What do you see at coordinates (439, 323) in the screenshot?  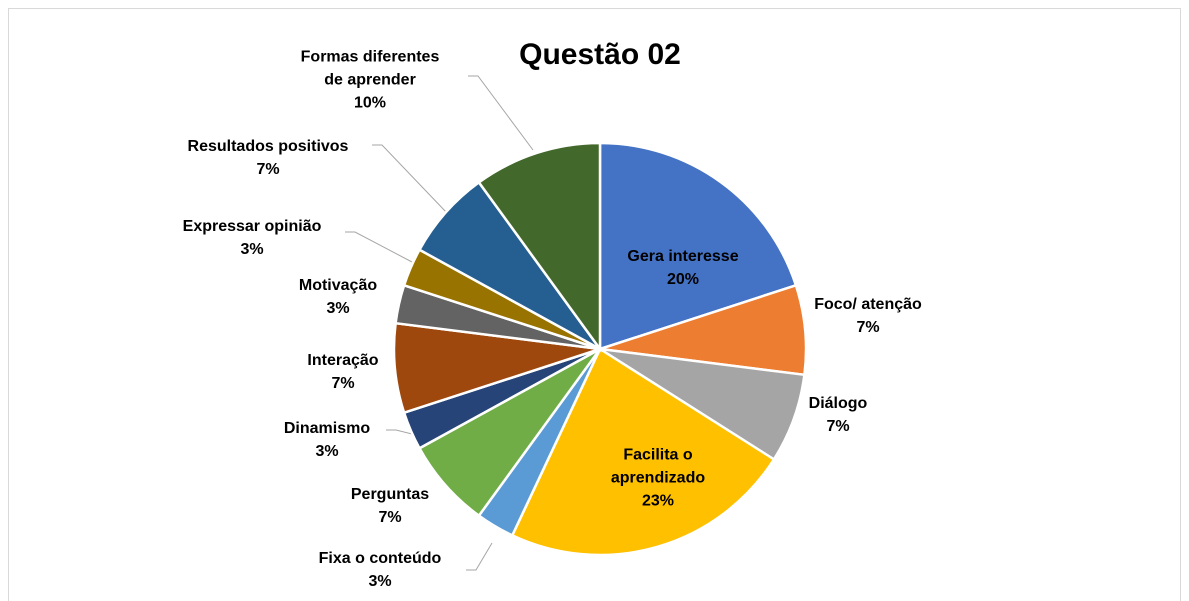 I see `leader-lines` at bounding box center [439, 323].